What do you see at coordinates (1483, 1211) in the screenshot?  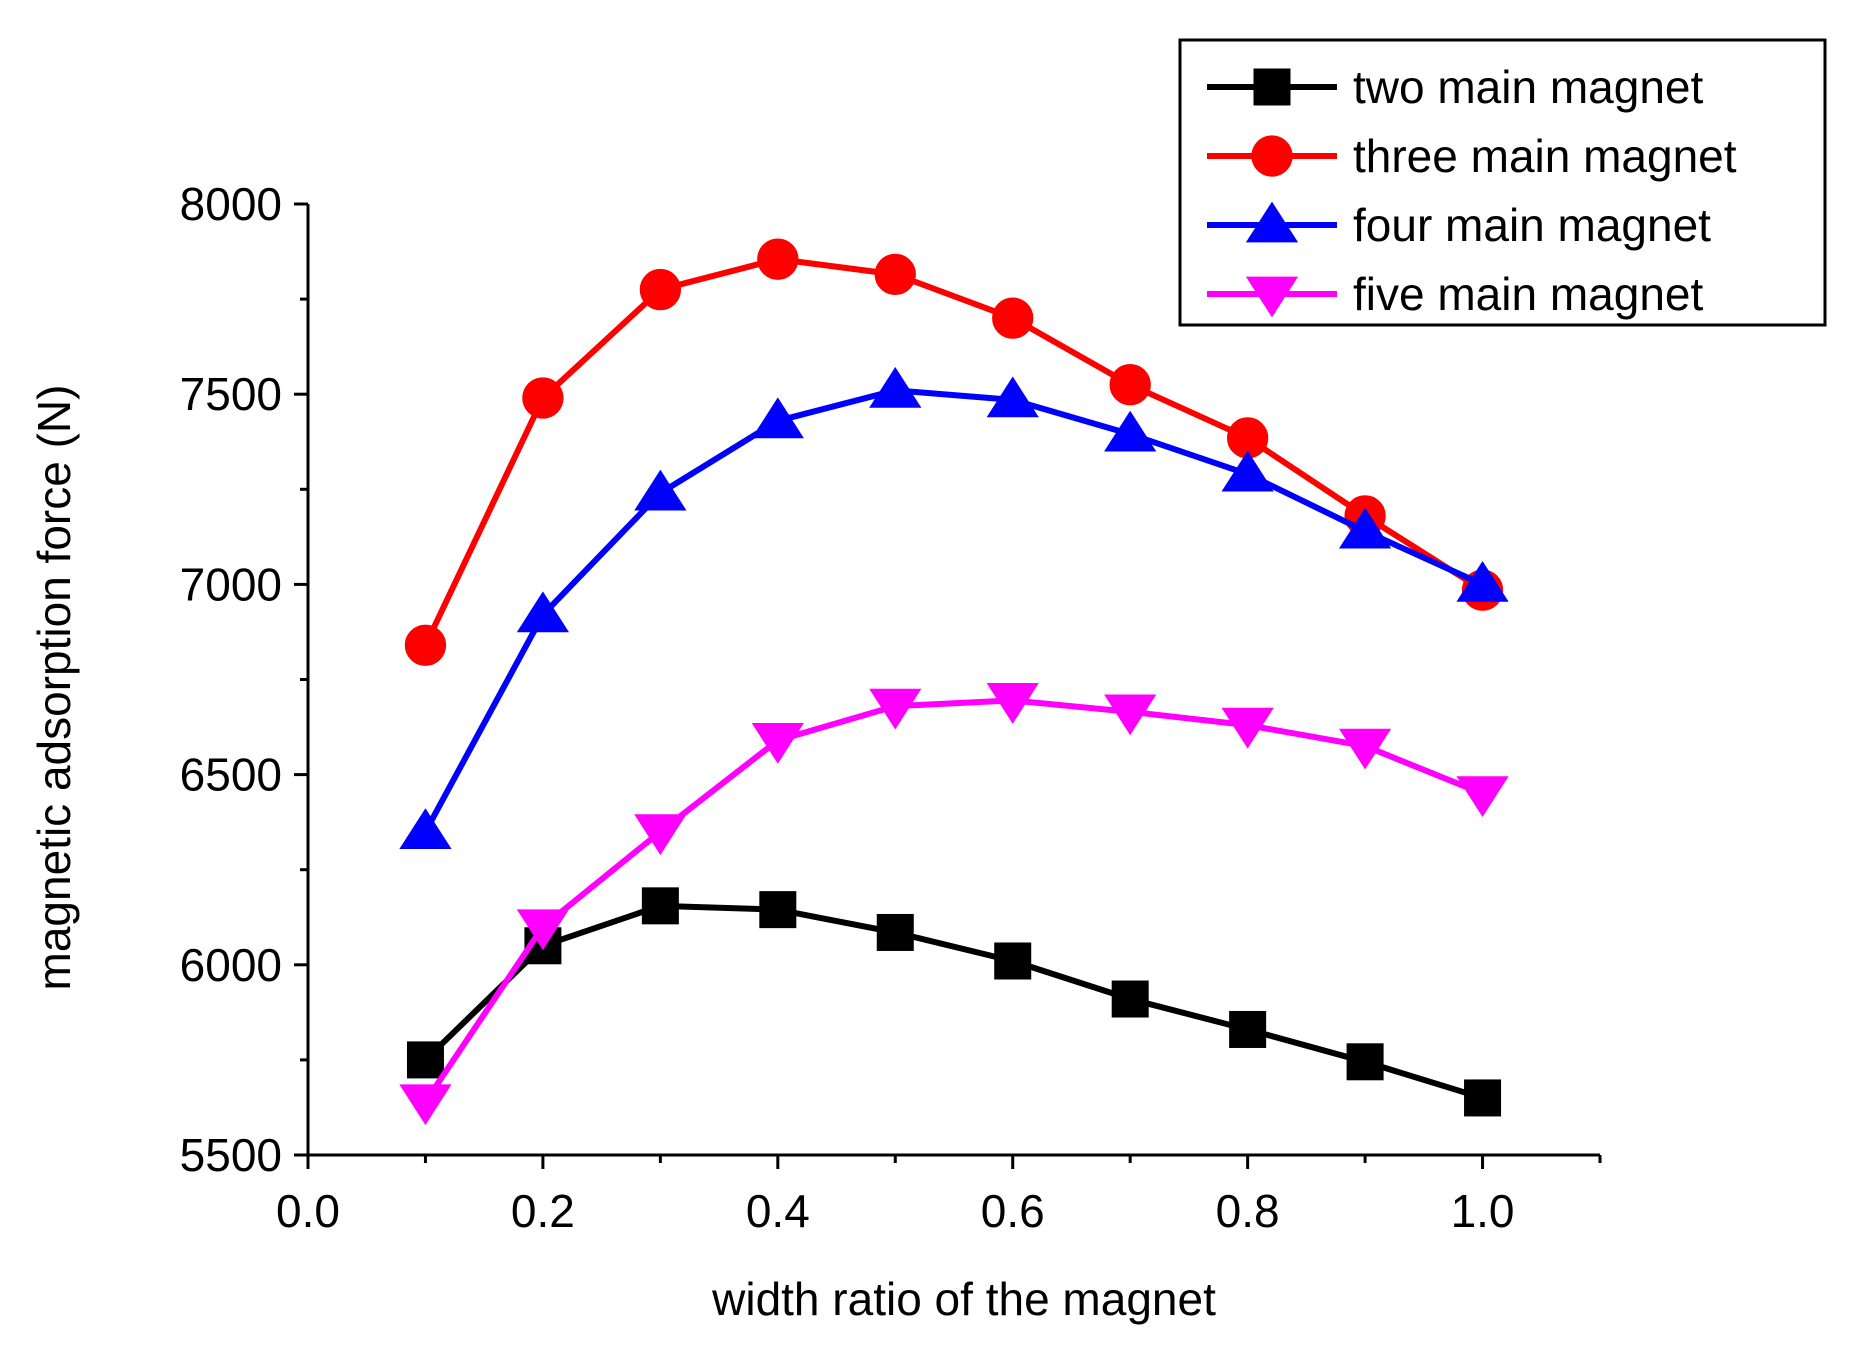 I see `x-tick-label: 1.0` at bounding box center [1483, 1211].